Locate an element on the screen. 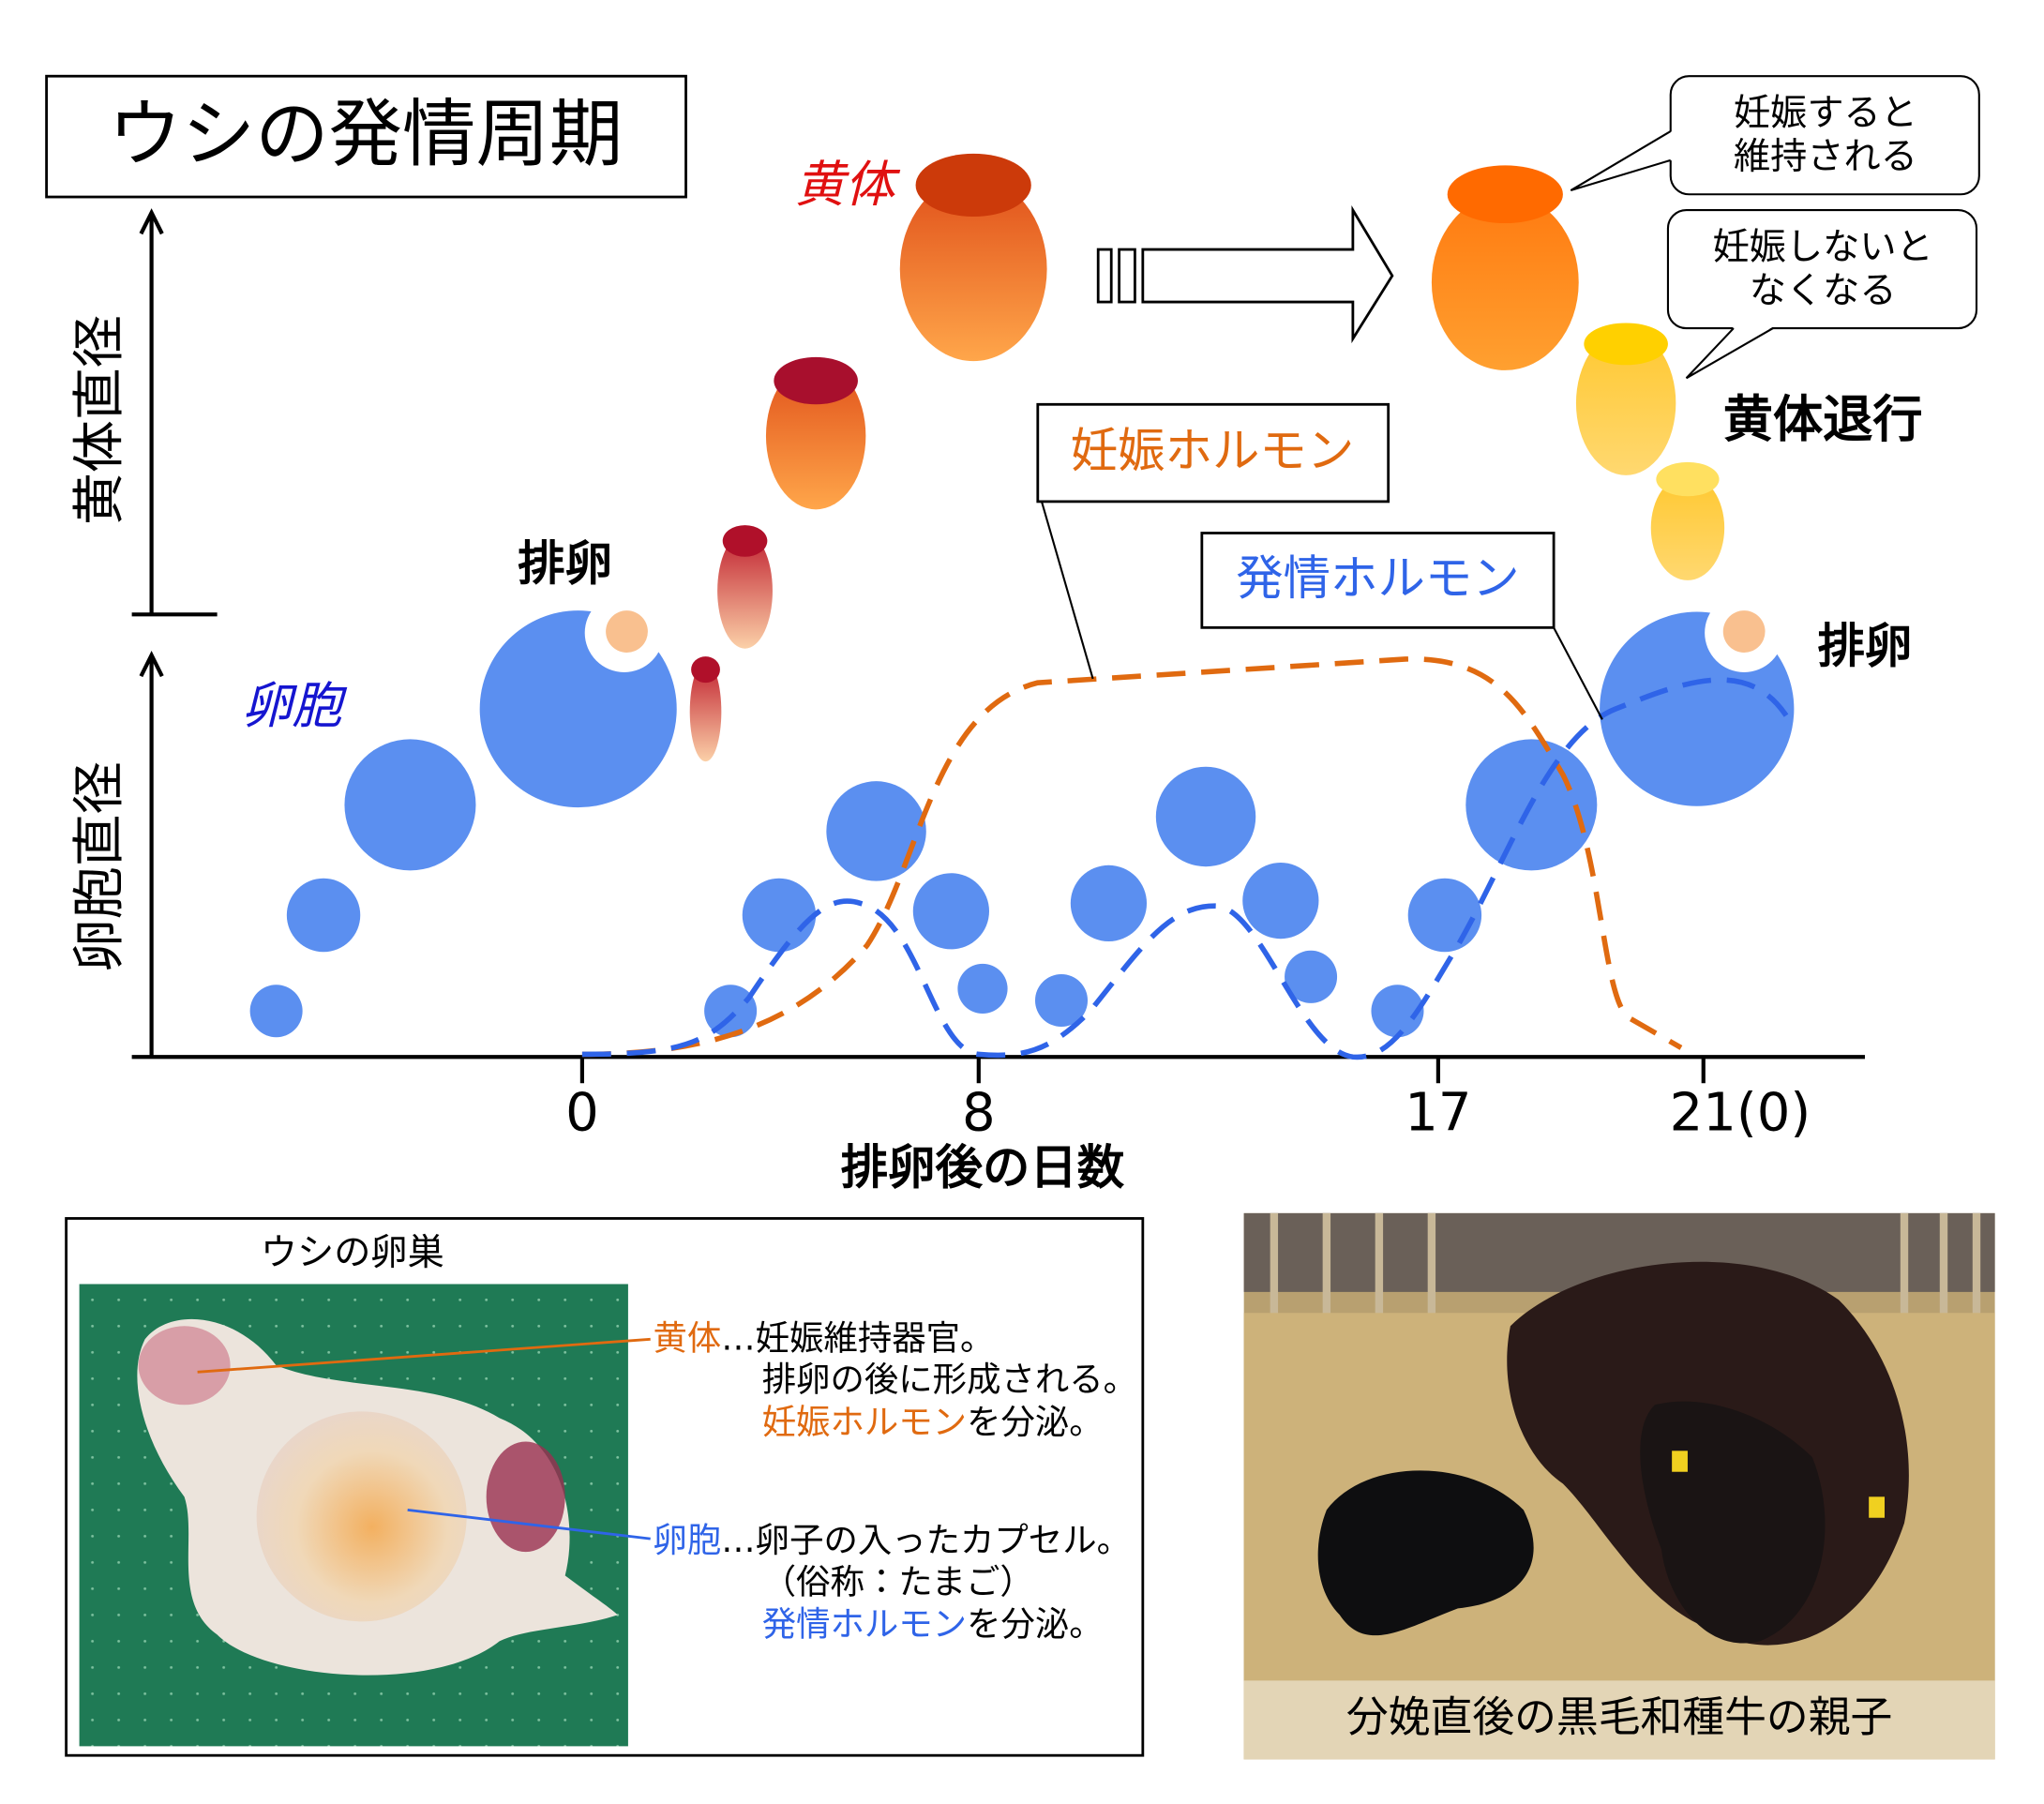 This screenshot has height=1804, width=2044. desc-line: 発情ホルモンを分泌。 is located at coordinates (933, 1623).